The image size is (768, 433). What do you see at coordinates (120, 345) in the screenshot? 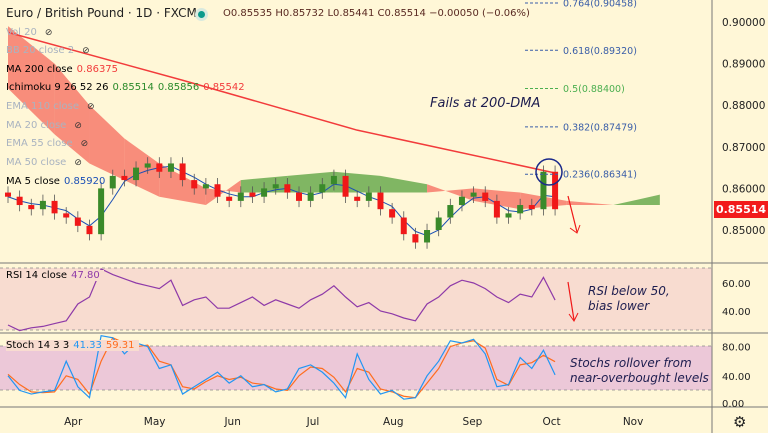
I see `legend-value: 59.31` at bounding box center [120, 345].